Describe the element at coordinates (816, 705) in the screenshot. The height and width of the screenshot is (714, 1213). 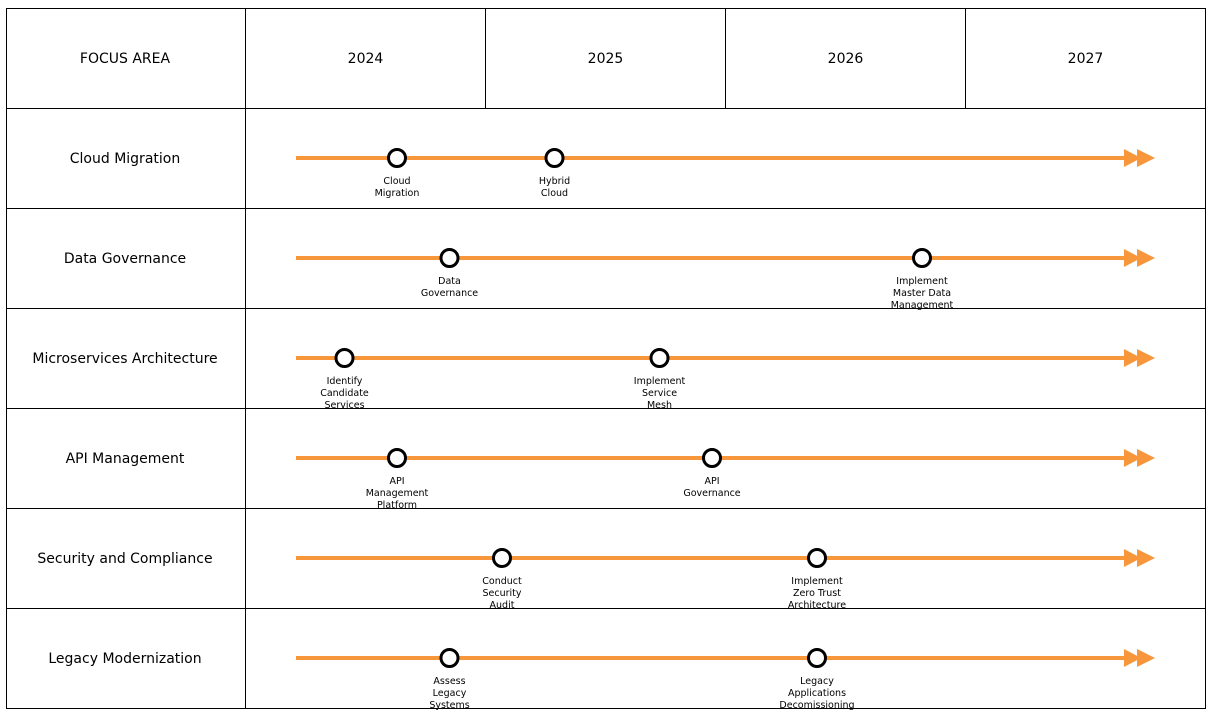
I see `milestone-label: Decomissioning` at that location.